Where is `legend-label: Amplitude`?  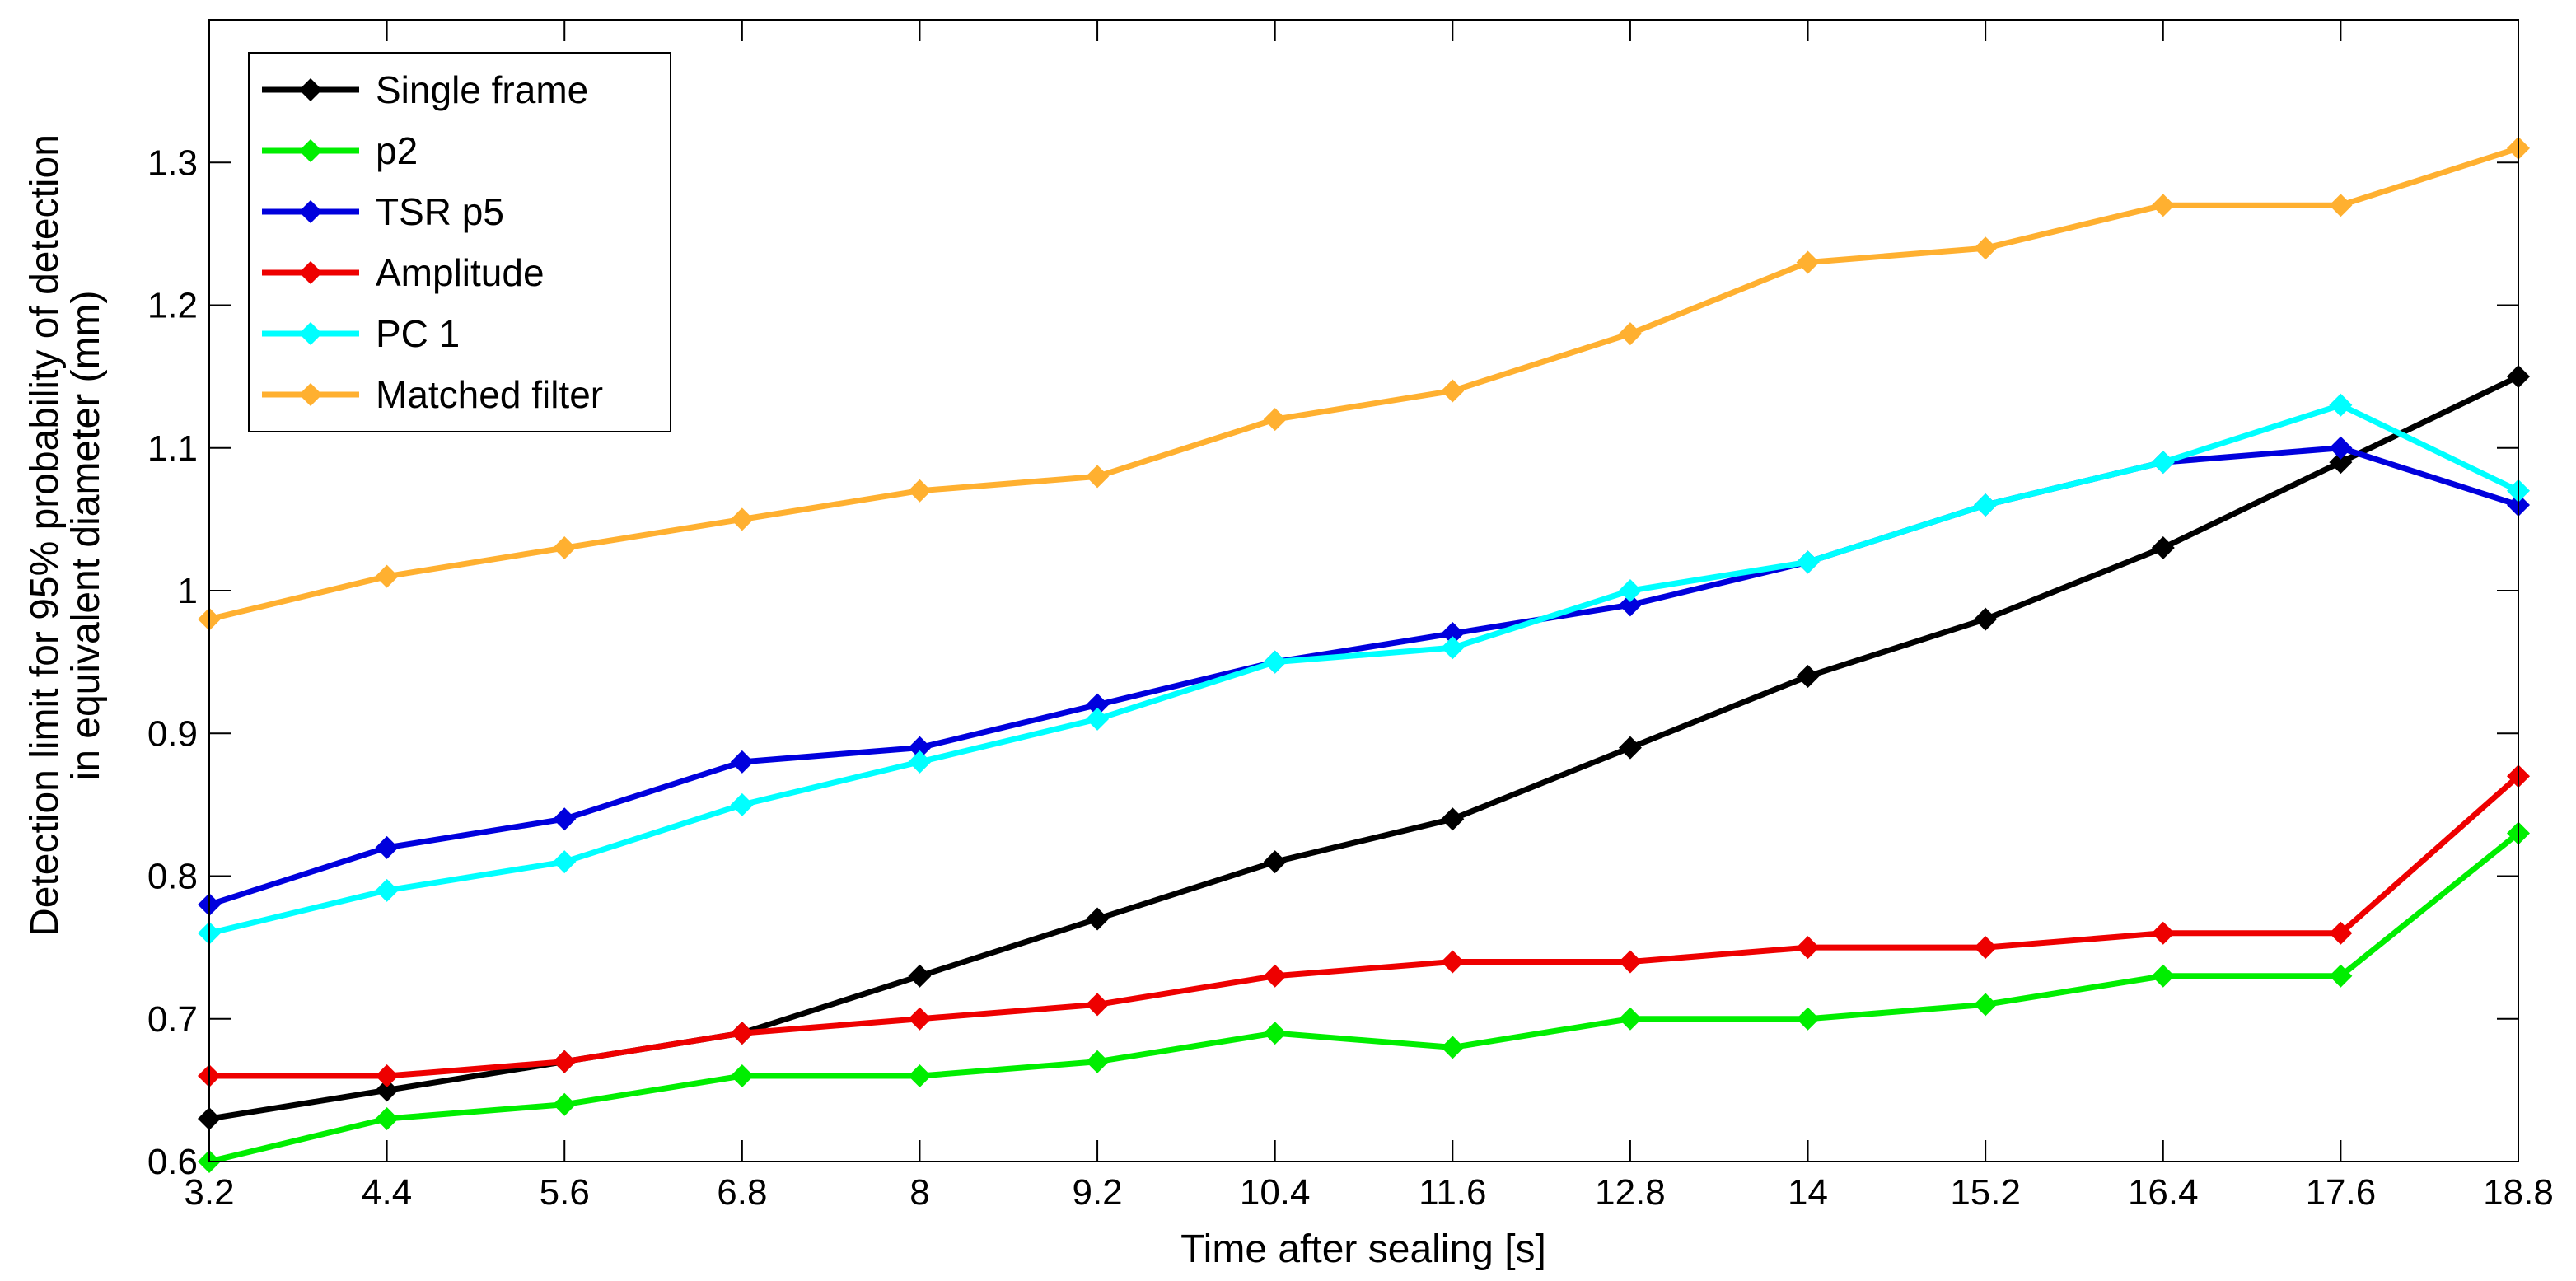 legend-label: Amplitude is located at coordinates (460, 272).